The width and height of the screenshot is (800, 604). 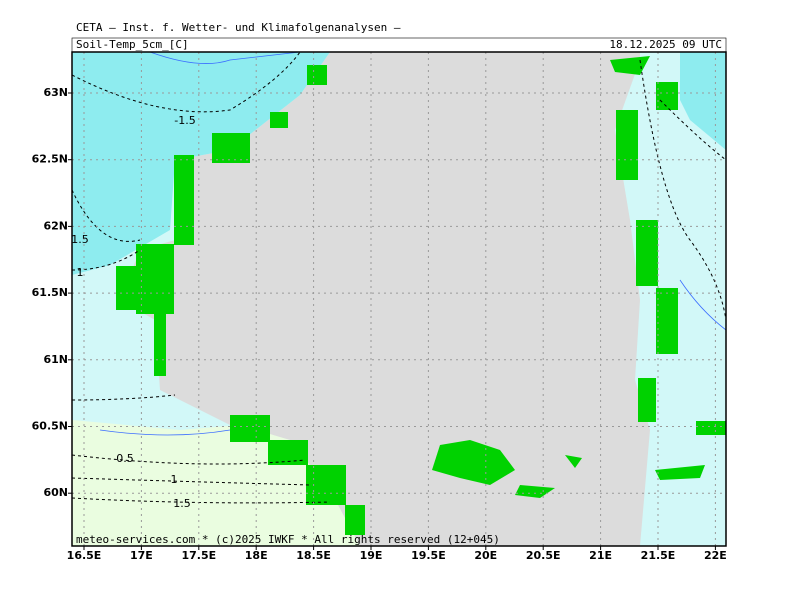 I want to click on lon-label: 19E, so click(x=371, y=555).